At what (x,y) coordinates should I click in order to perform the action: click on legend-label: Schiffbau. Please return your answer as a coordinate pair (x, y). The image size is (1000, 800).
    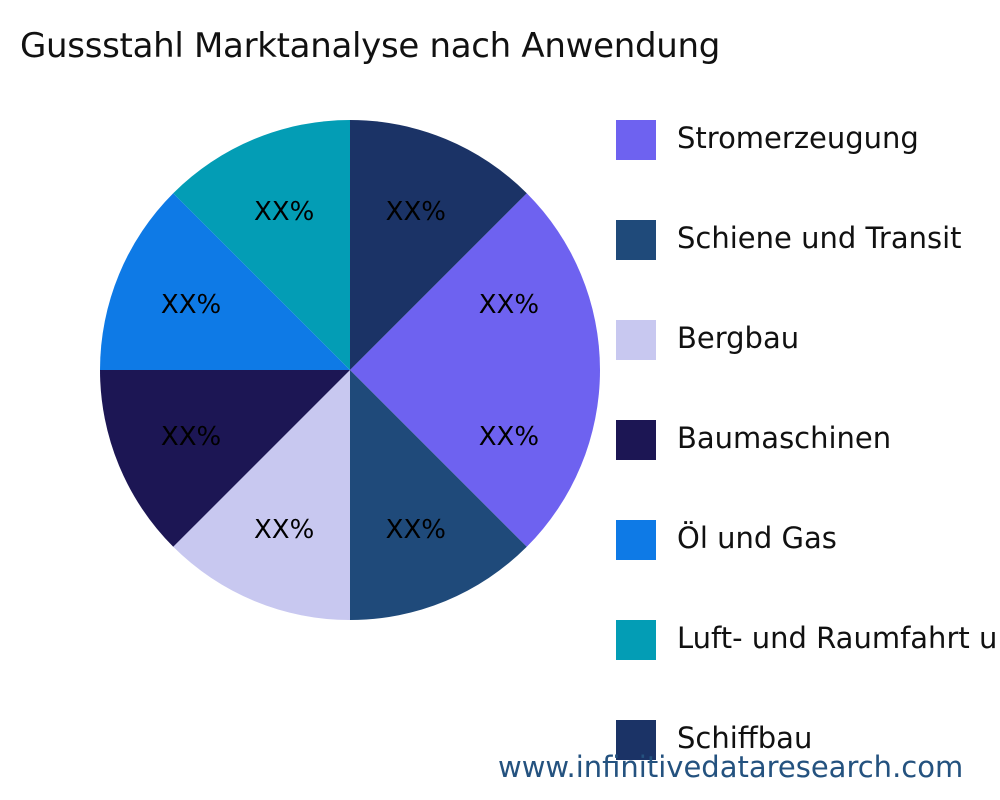
    Looking at the image, I should click on (745, 738).